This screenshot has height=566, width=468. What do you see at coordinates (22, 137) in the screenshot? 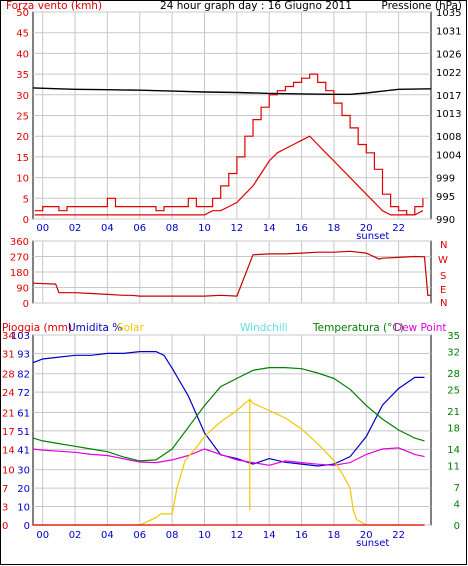
I see `wind-tick-20: 20` at bounding box center [22, 137].